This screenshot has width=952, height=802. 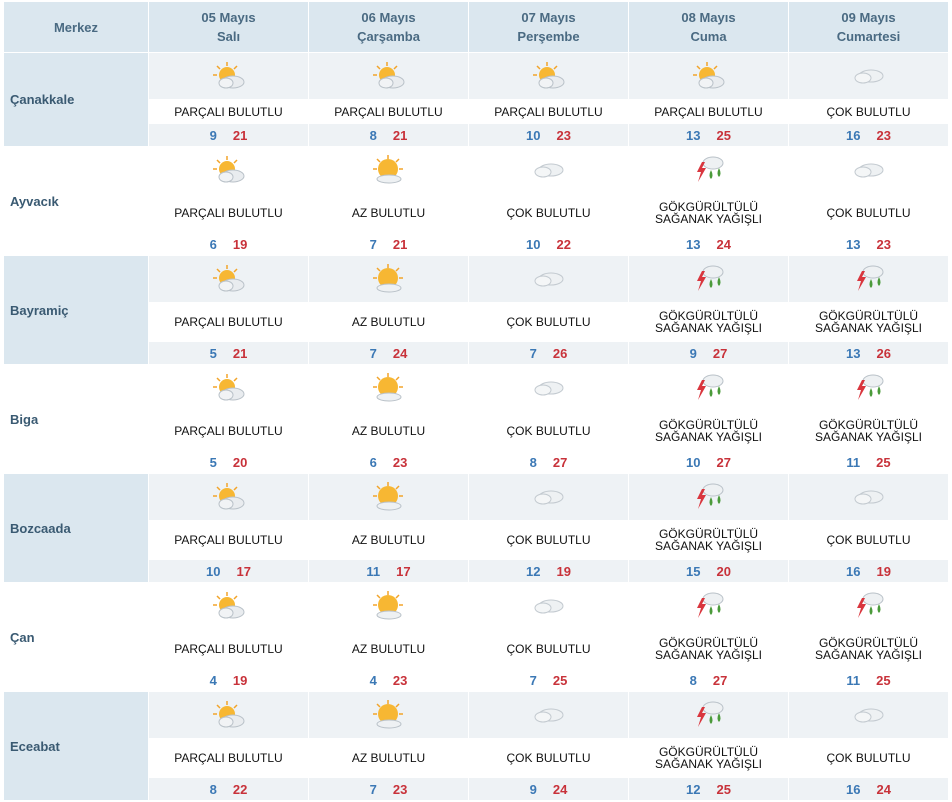 What do you see at coordinates (388, 244) in the screenshot?
I see `temperature-range: 7 21` at bounding box center [388, 244].